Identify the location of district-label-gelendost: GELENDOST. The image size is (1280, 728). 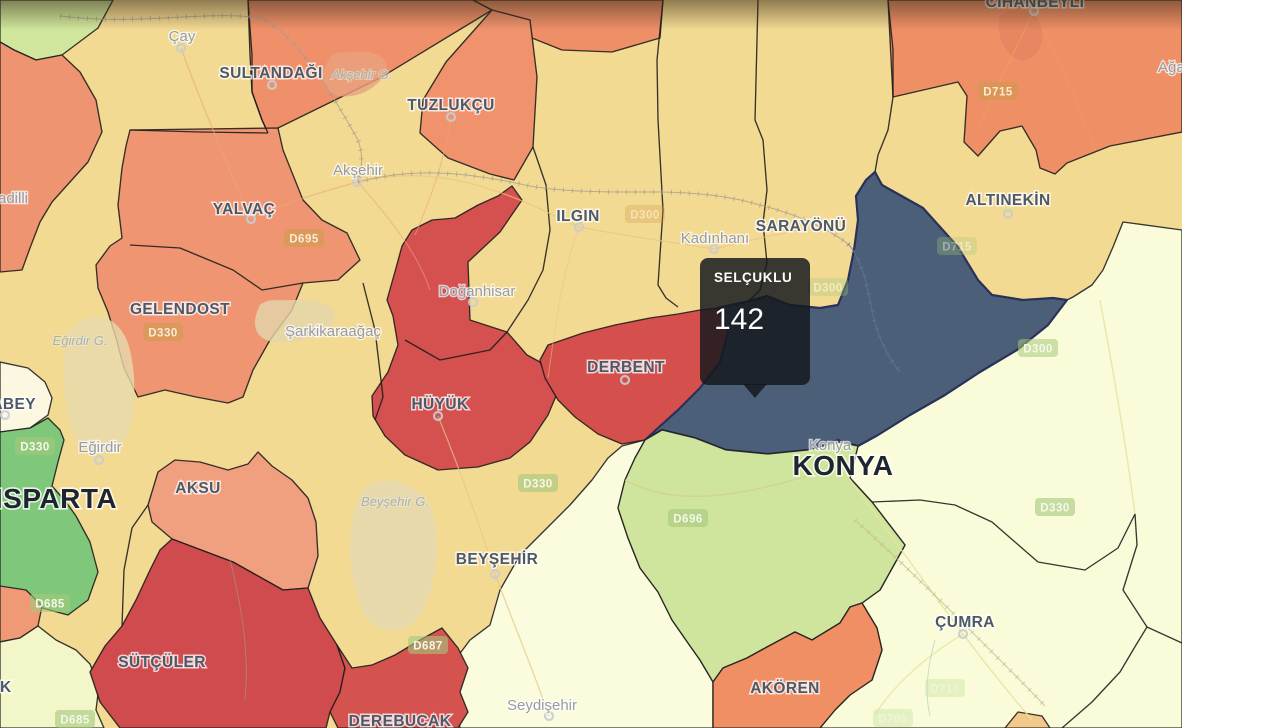
(180, 309).